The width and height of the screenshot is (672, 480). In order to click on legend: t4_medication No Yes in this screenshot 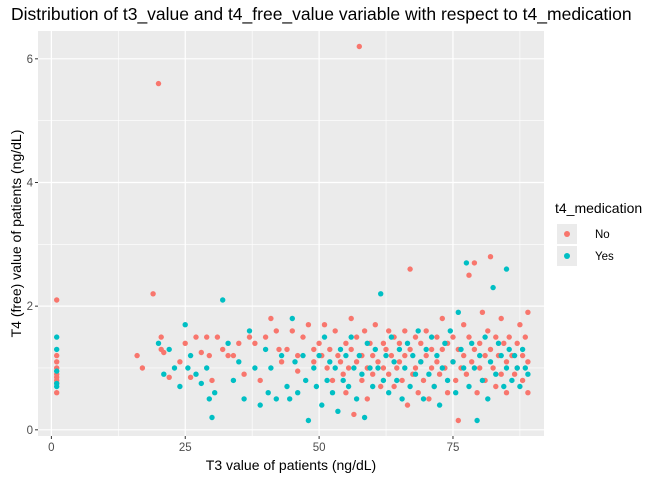, I will do `click(598, 233)`.